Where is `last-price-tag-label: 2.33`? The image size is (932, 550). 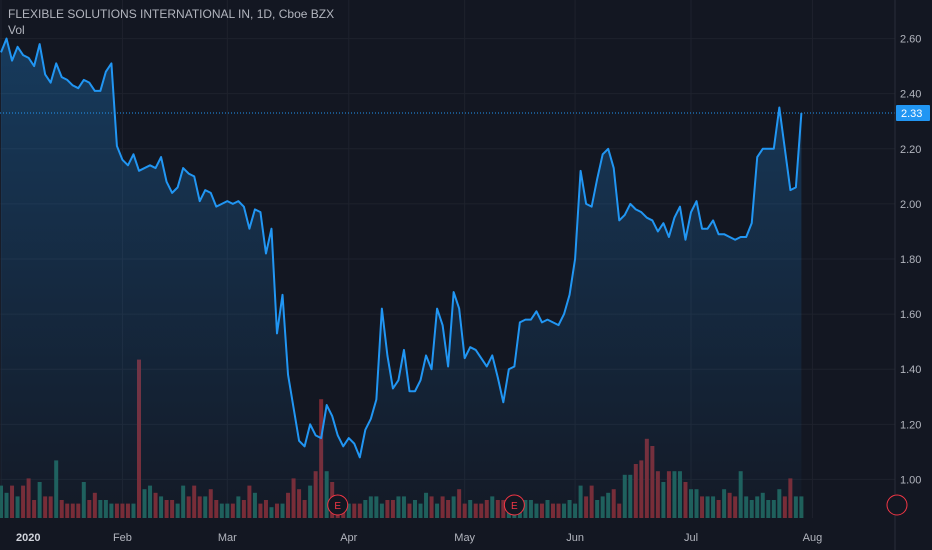
last-price-tag-label: 2.33 is located at coordinates (911, 114).